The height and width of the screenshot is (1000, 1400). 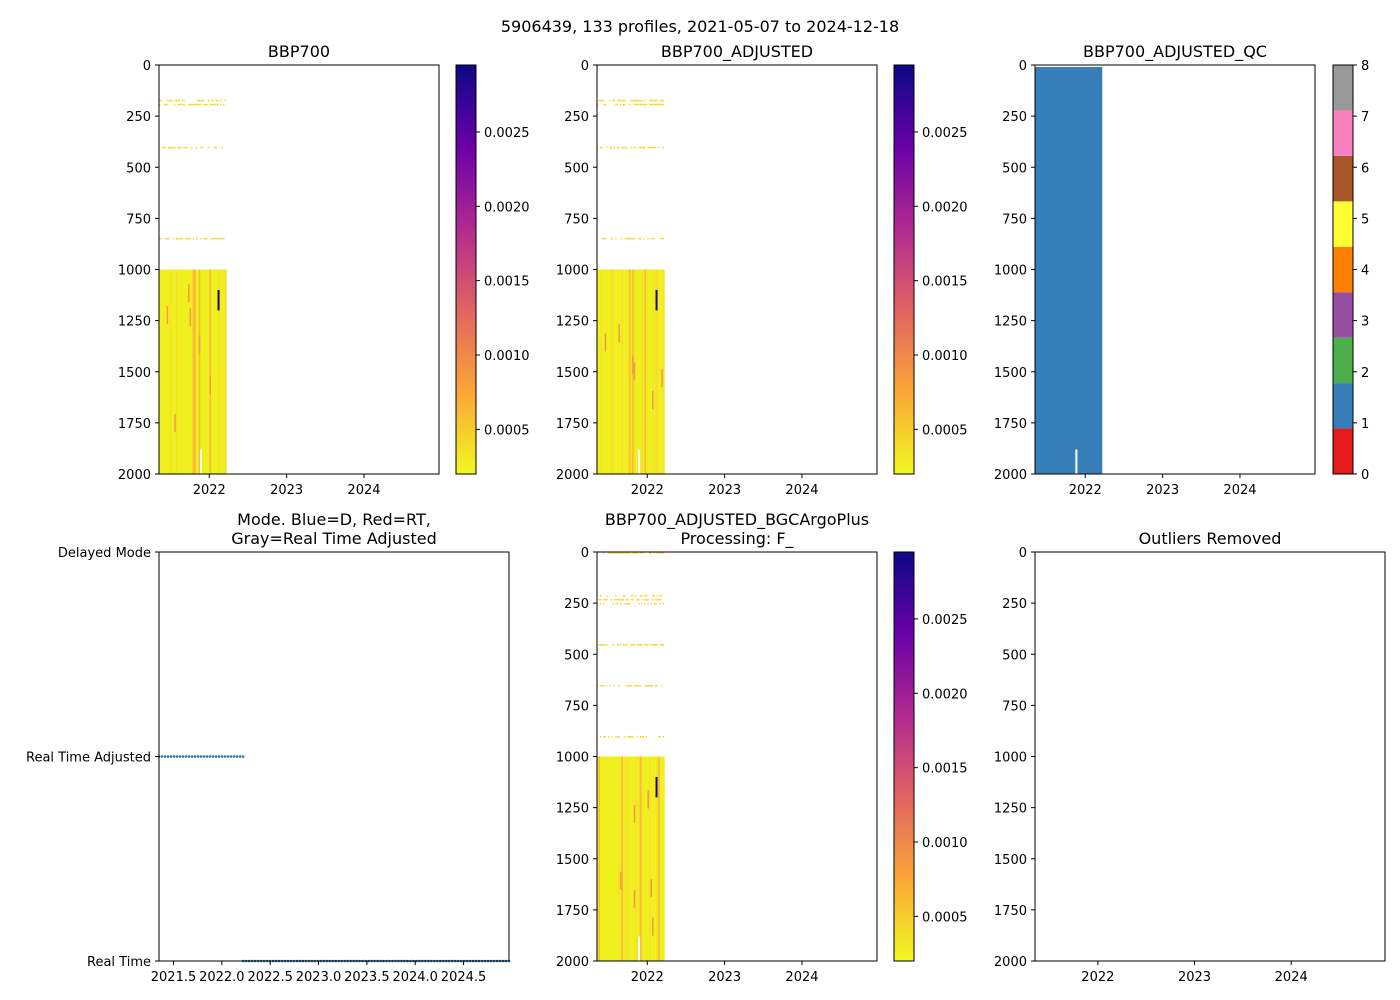 What do you see at coordinates (801, 977) in the screenshot?
I see `p5-xtick-label: 2024` at bounding box center [801, 977].